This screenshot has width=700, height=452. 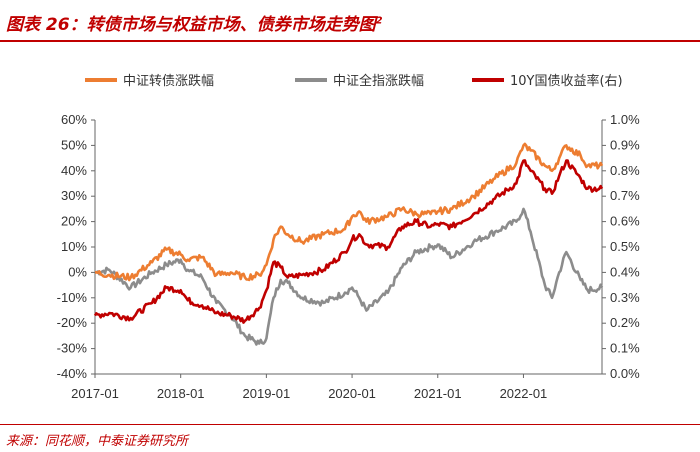 What do you see at coordinates (625, 246) in the screenshot?
I see `right-tick-label: 0.5%` at bounding box center [625, 246].